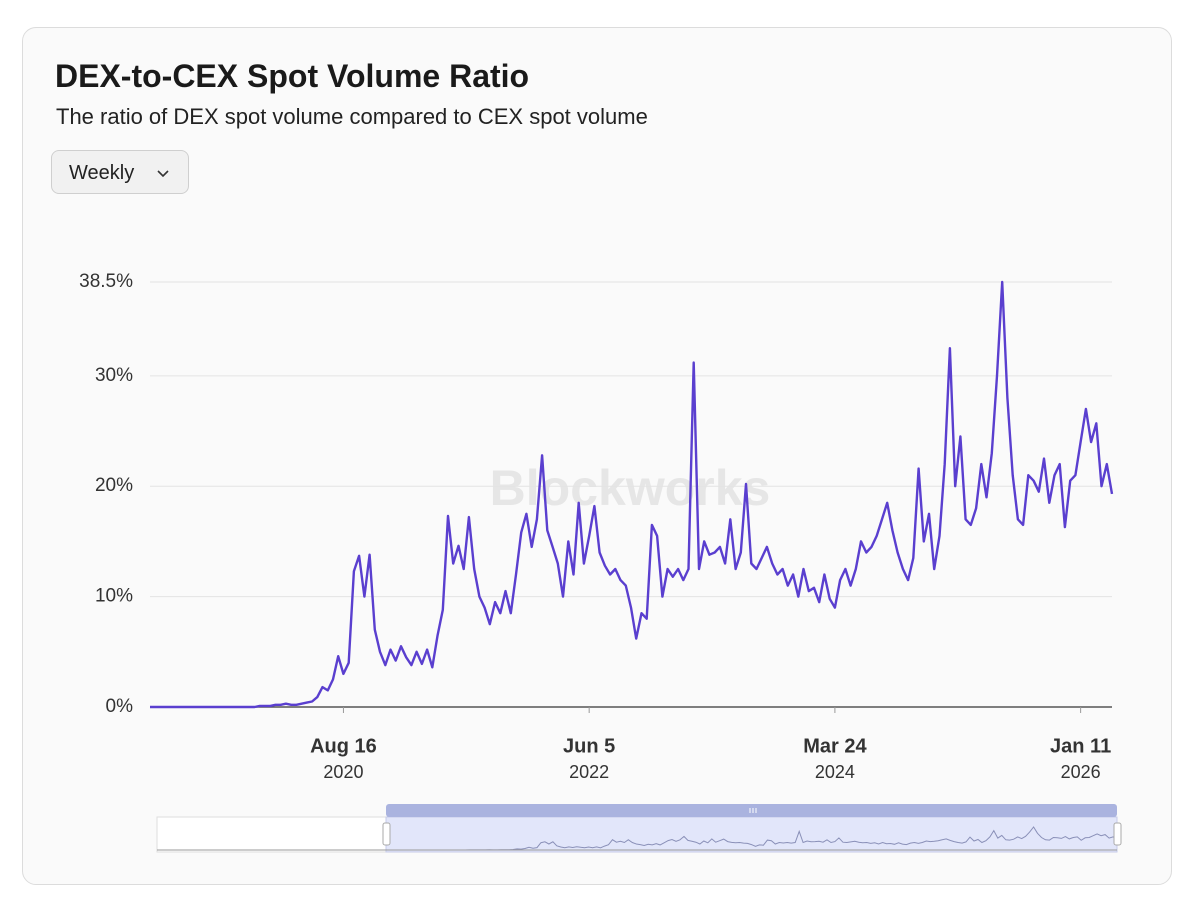 The height and width of the screenshot is (912, 1194). Describe the element at coordinates (114, 375) in the screenshot. I see `y-tick-label: 30%` at that location.